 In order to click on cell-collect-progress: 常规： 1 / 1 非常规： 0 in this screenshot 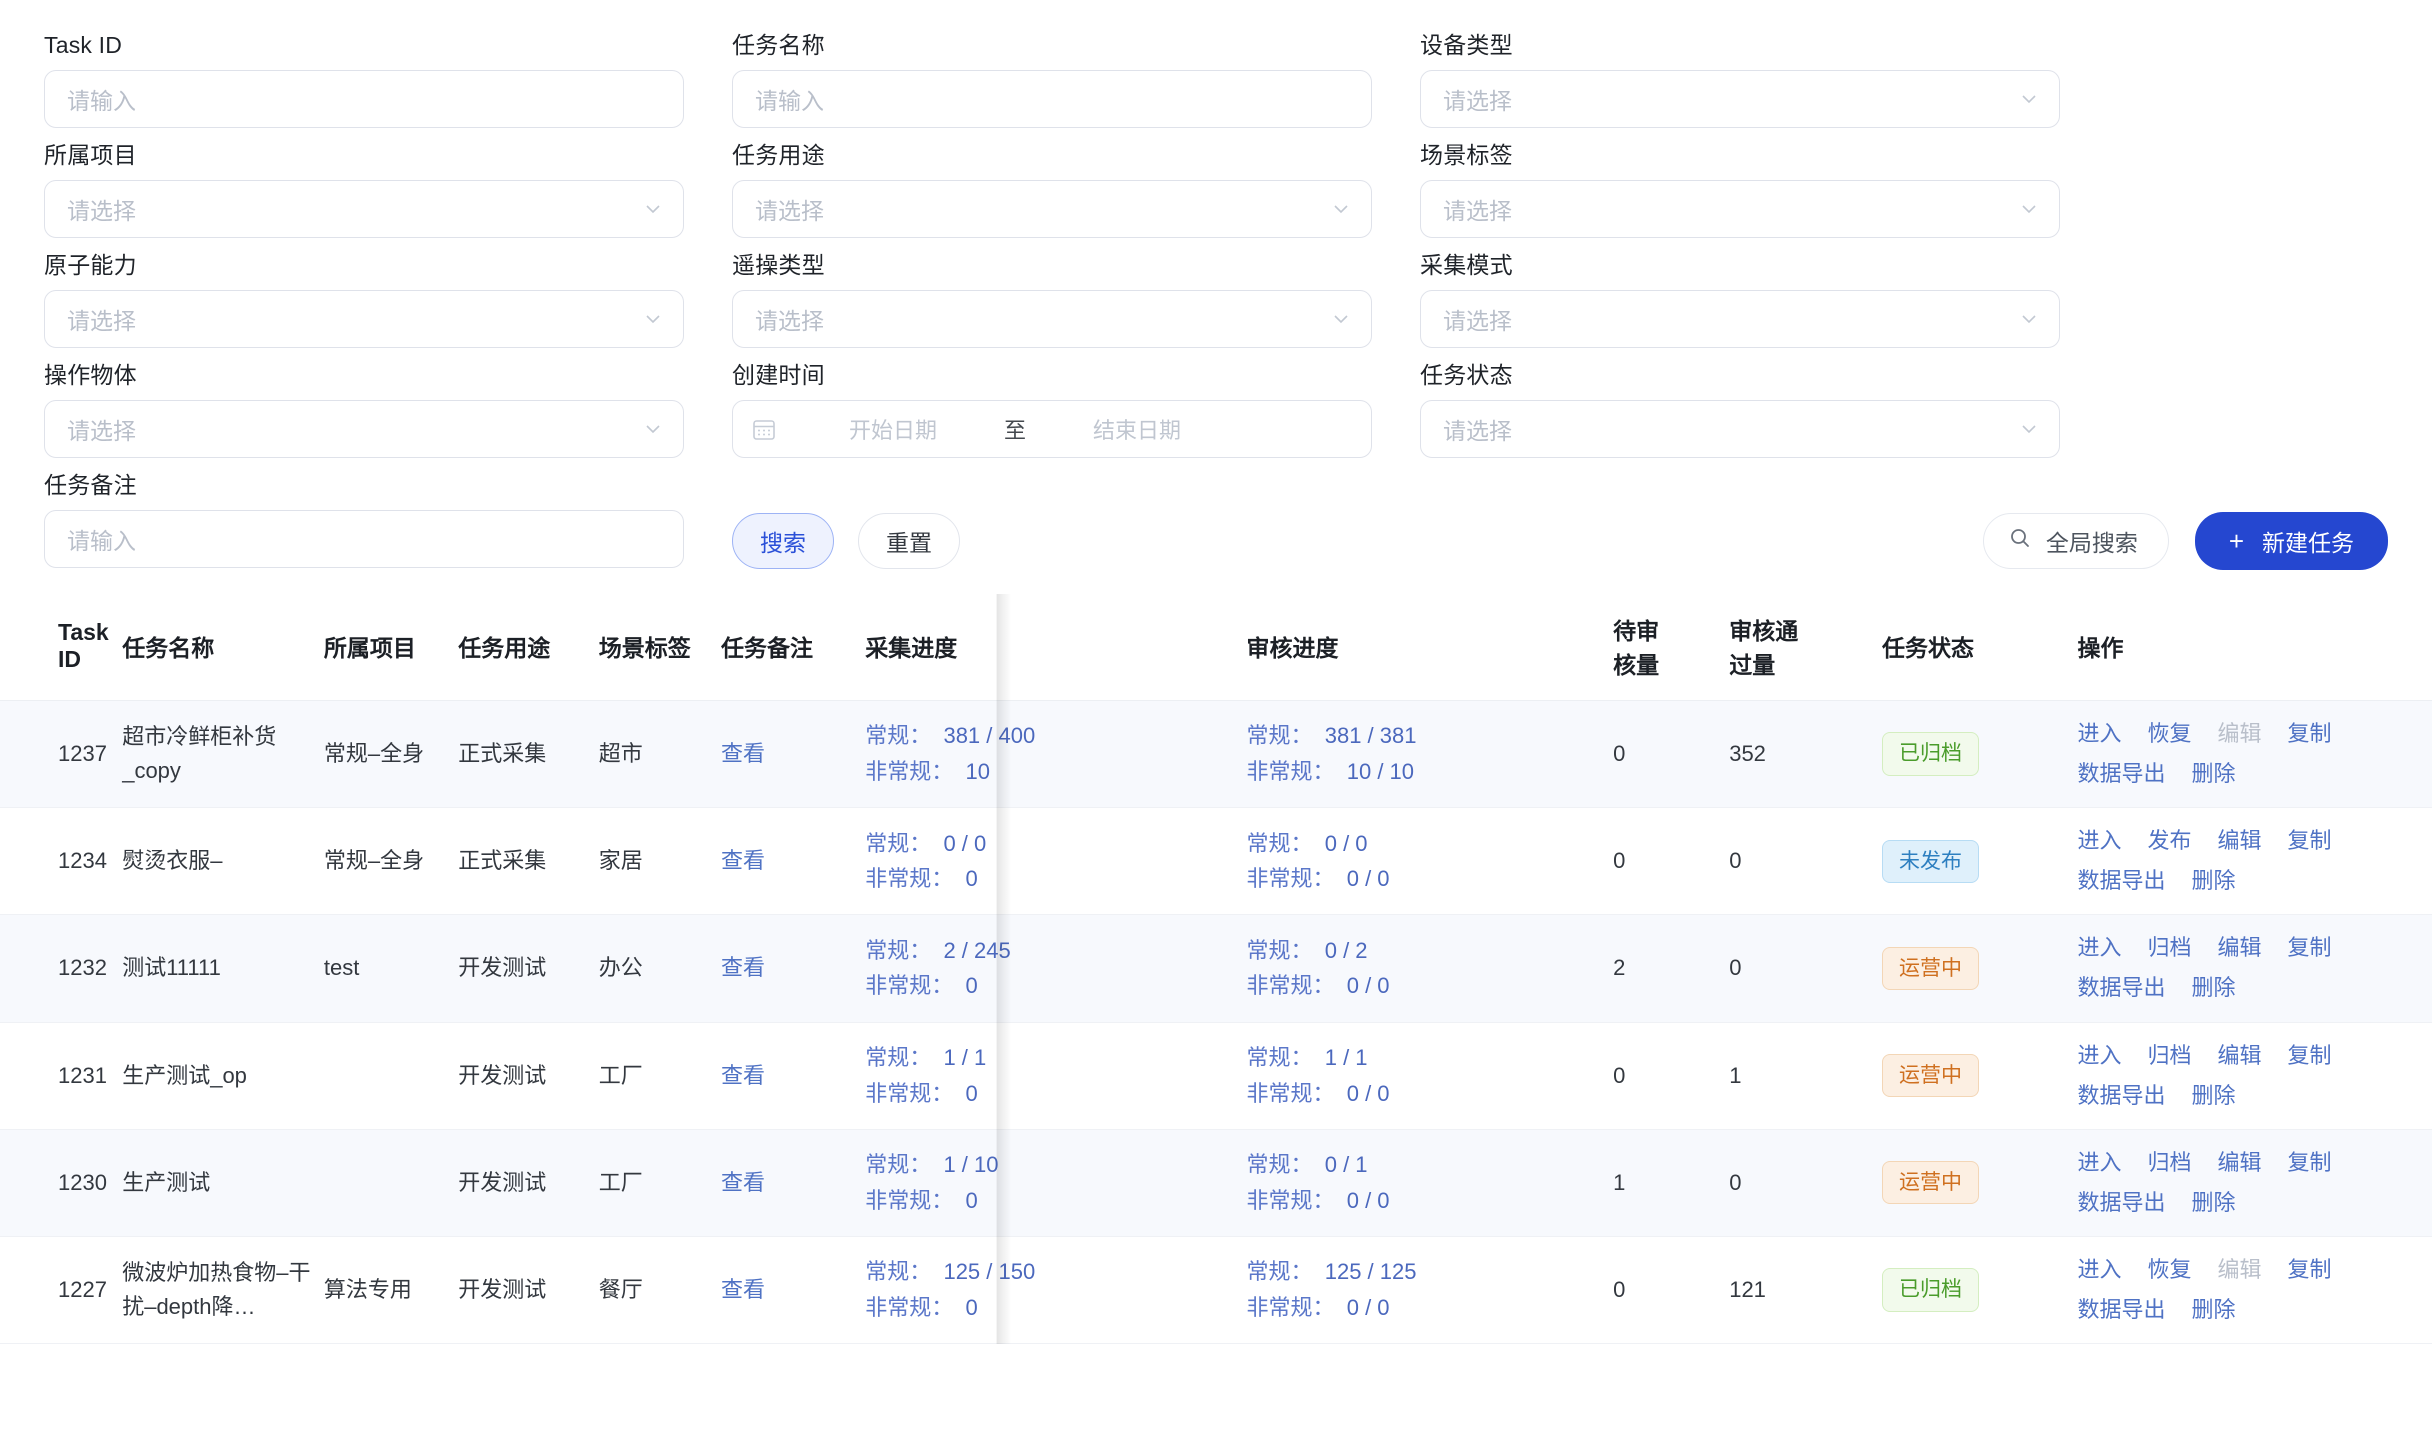, I will do `click(1045, 1076)`.